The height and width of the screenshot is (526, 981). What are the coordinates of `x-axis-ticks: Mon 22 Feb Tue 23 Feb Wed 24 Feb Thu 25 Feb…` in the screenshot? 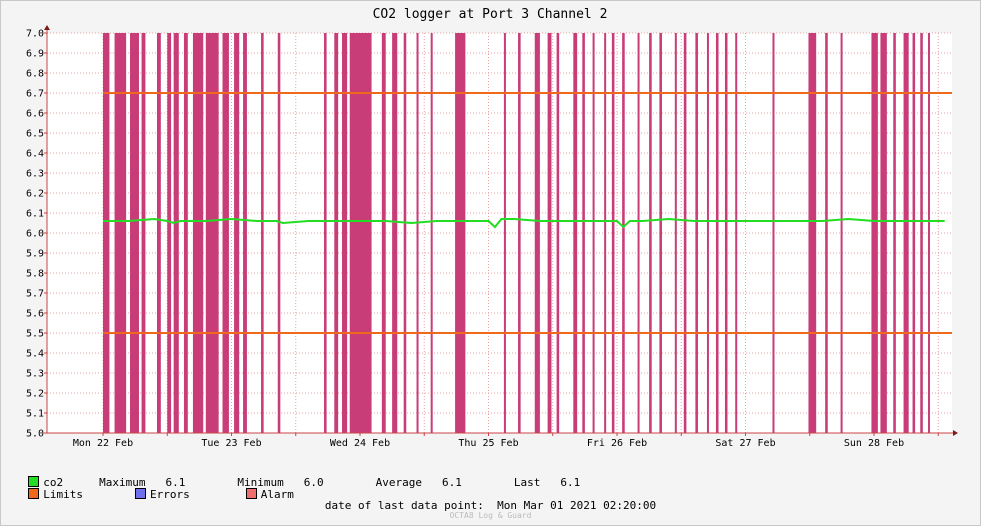 It's located at (506, 441).